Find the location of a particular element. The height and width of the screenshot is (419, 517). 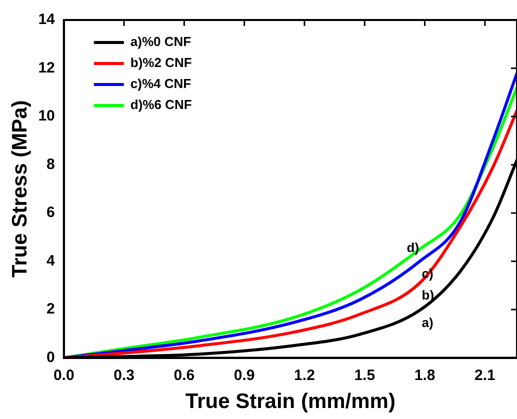

x-tick-label: 0.6 is located at coordinates (184, 375).